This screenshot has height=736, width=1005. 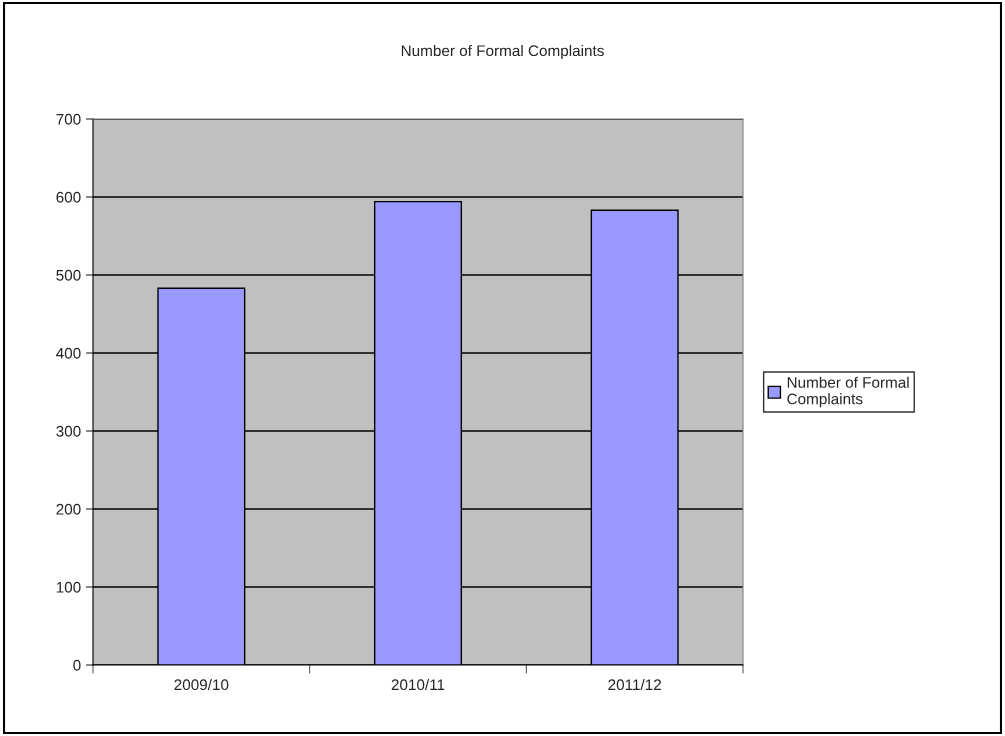 What do you see at coordinates (68, 509) in the screenshot?
I see `y-tick-label: 200` at bounding box center [68, 509].